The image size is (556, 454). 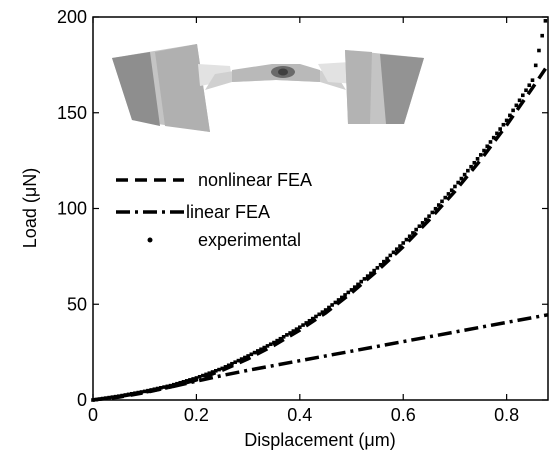 I want to click on x-axis-label: Displacement (μm), so click(x=319, y=440).